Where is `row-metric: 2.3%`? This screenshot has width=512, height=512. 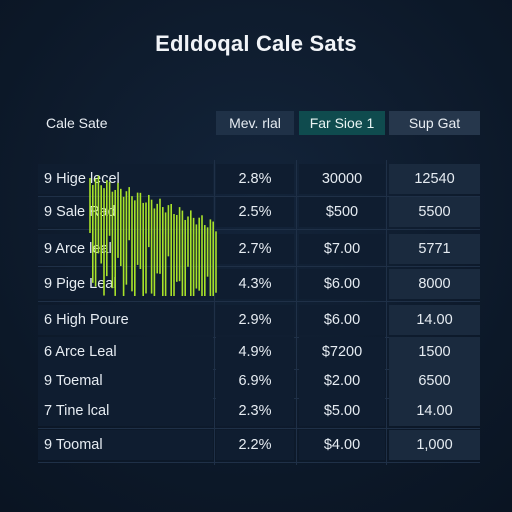 row-metric: 2.3% is located at coordinates (255, 411).